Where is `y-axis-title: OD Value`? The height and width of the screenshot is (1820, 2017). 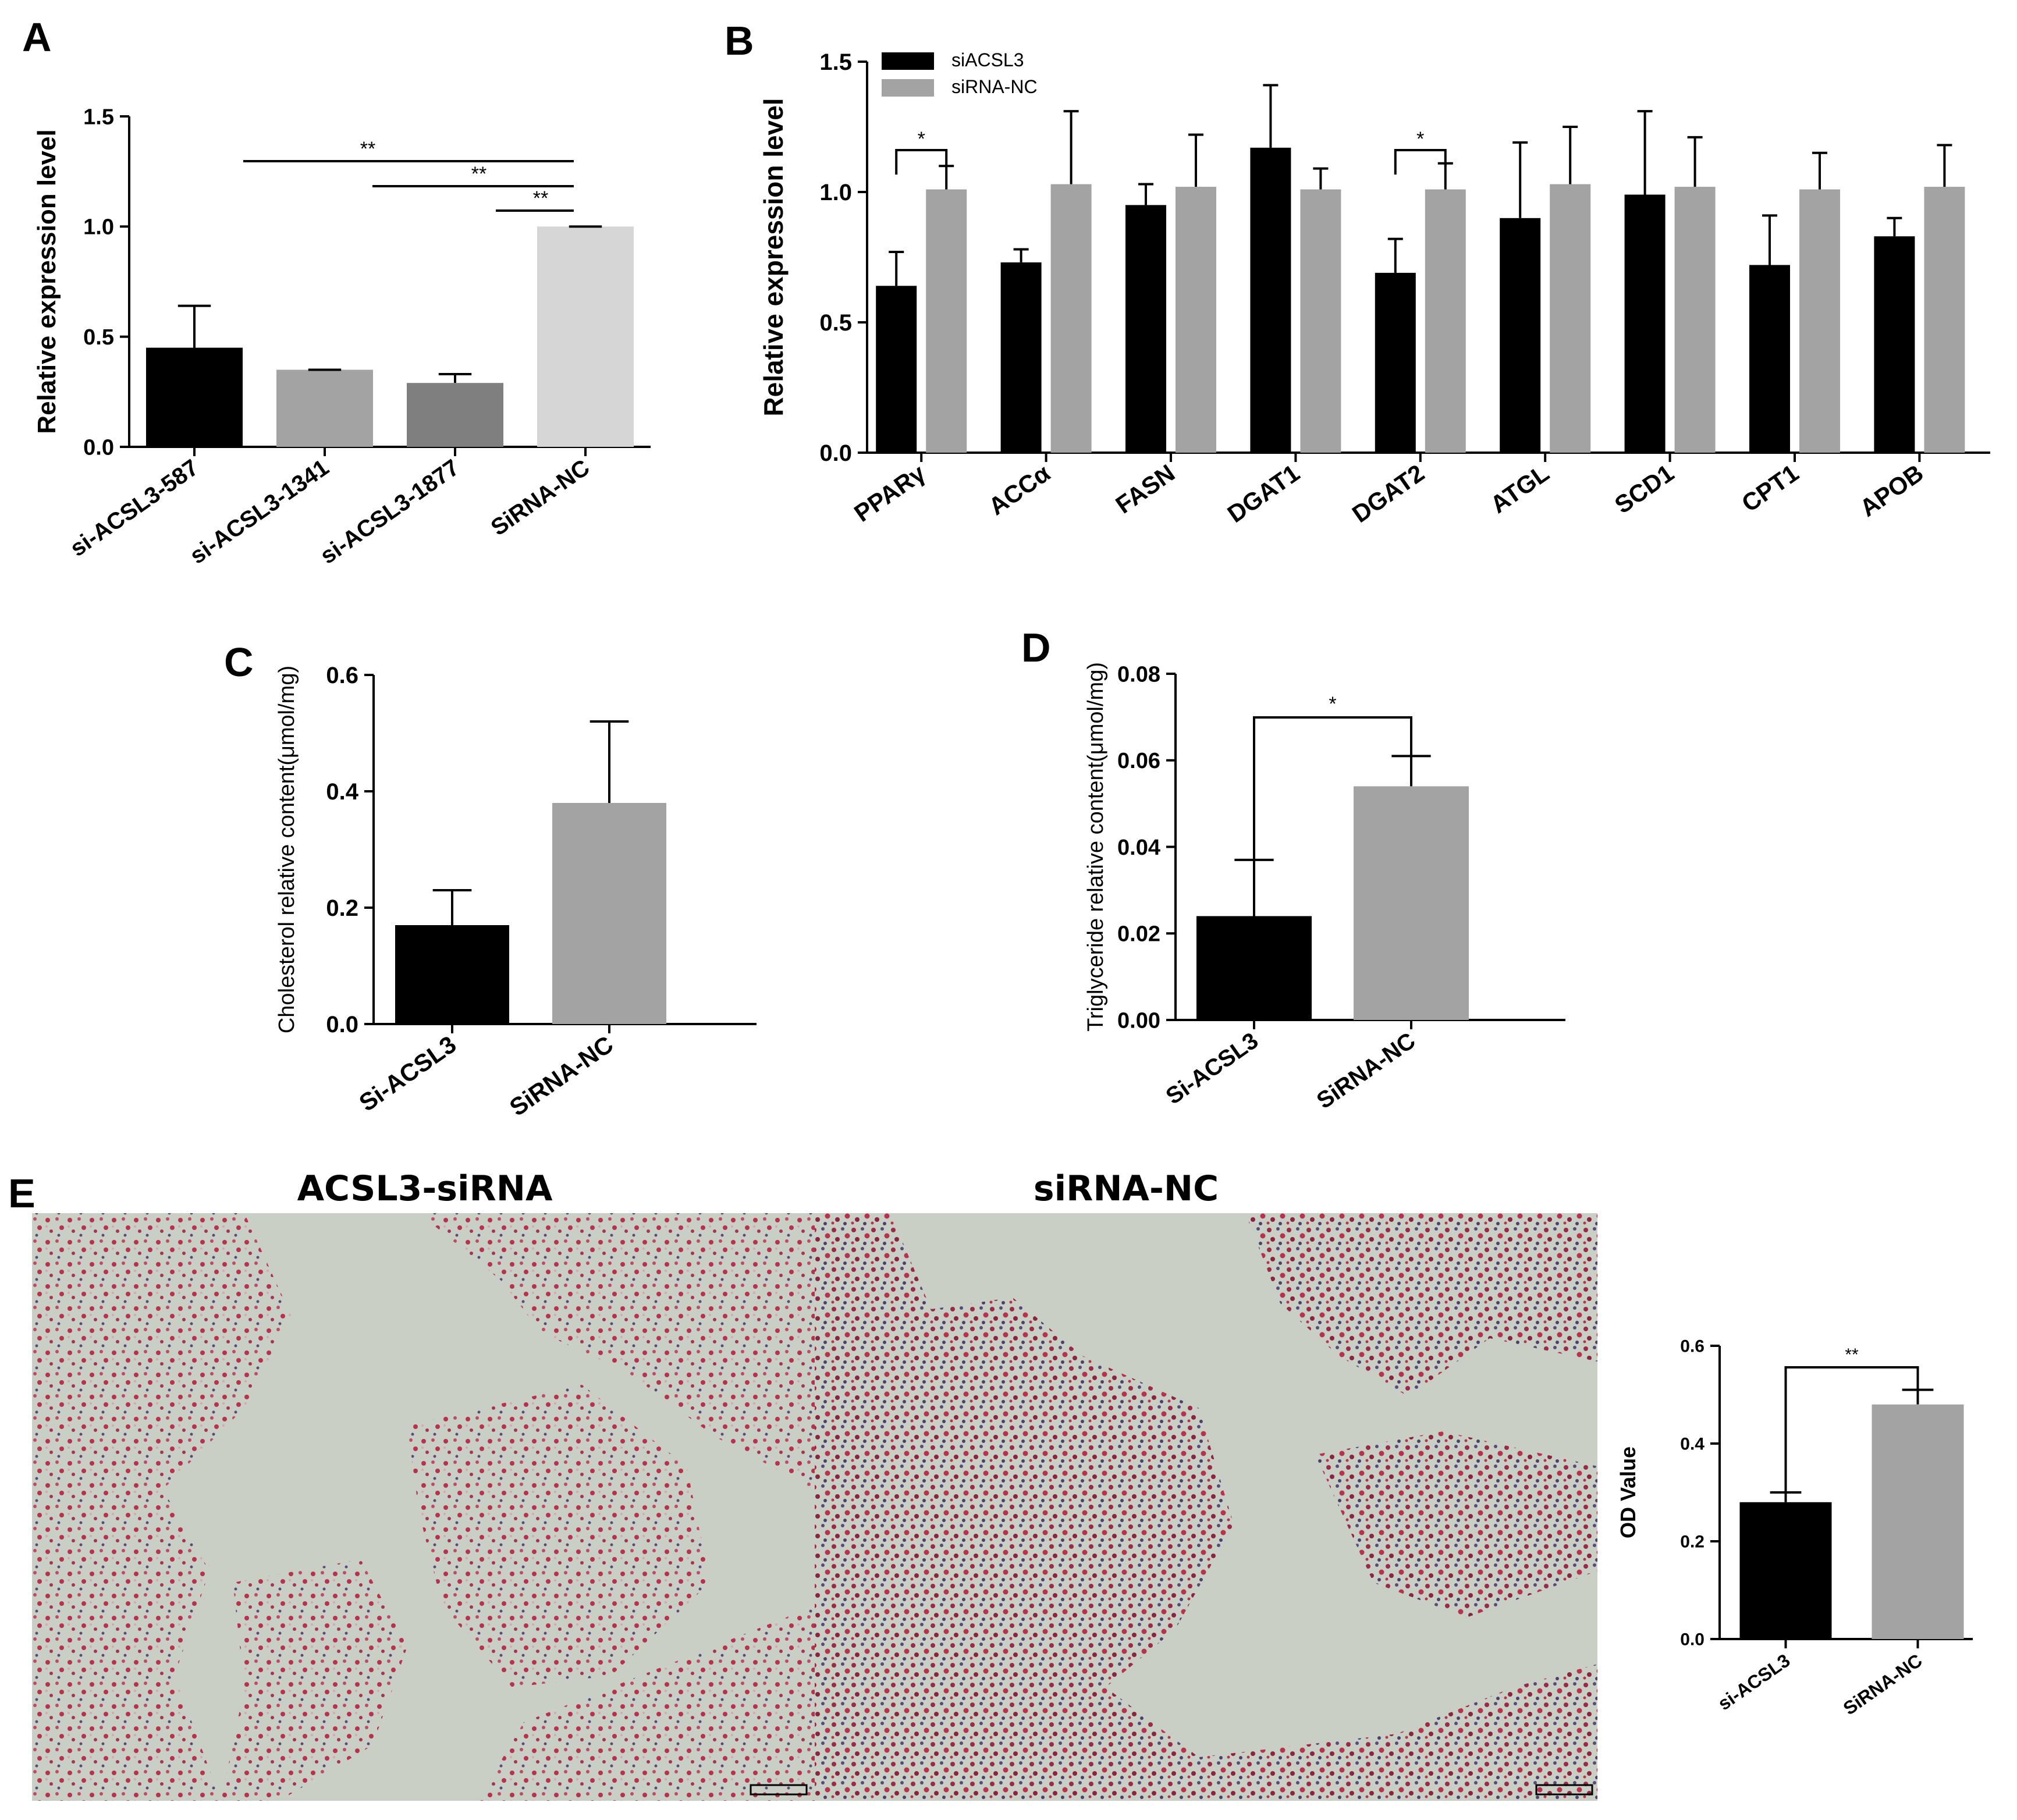
y-axis-title: OD Value is located at coordinates (1628, 1492).